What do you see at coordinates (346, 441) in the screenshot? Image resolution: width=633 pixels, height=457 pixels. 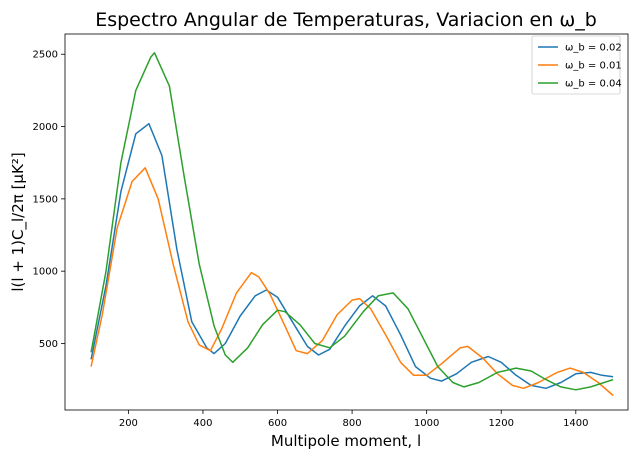 I see `x-axis-label: Multipole moment, l` at bounding box center [346, 441].